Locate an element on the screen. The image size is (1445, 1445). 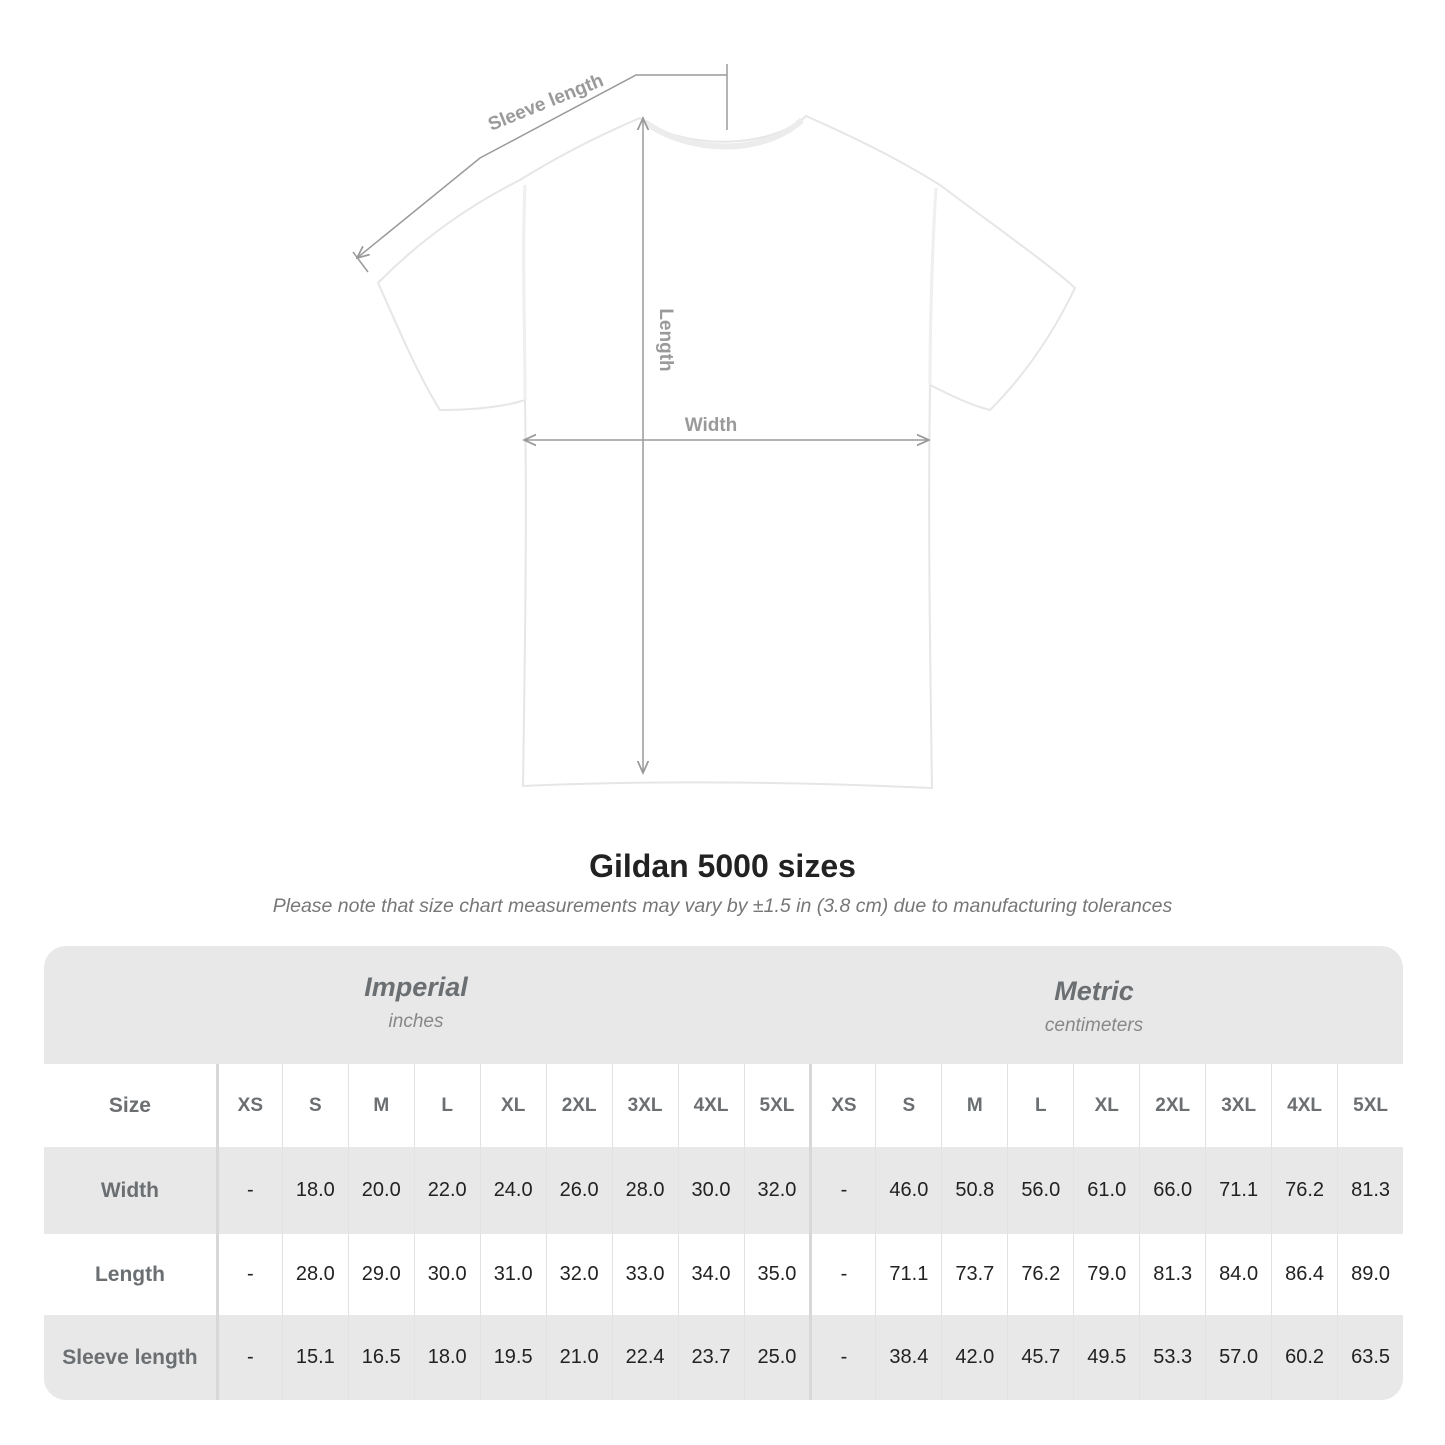
imperial-value-cell: 25.0 is located at coordinates (776, 1357).